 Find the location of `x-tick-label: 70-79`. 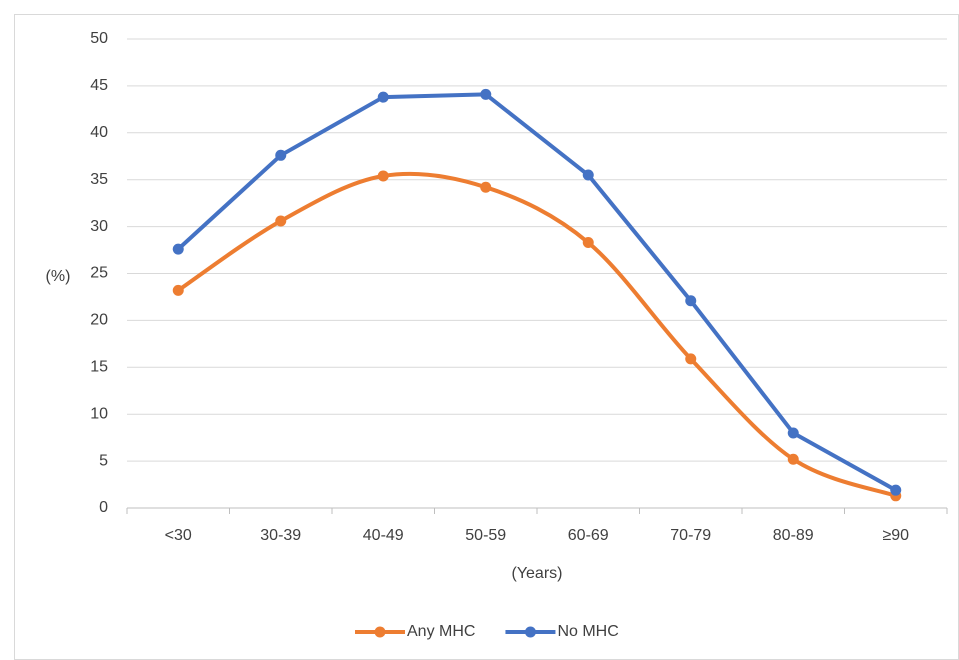

x-tick-label: 70-79 is located at coordinates (690, 535).